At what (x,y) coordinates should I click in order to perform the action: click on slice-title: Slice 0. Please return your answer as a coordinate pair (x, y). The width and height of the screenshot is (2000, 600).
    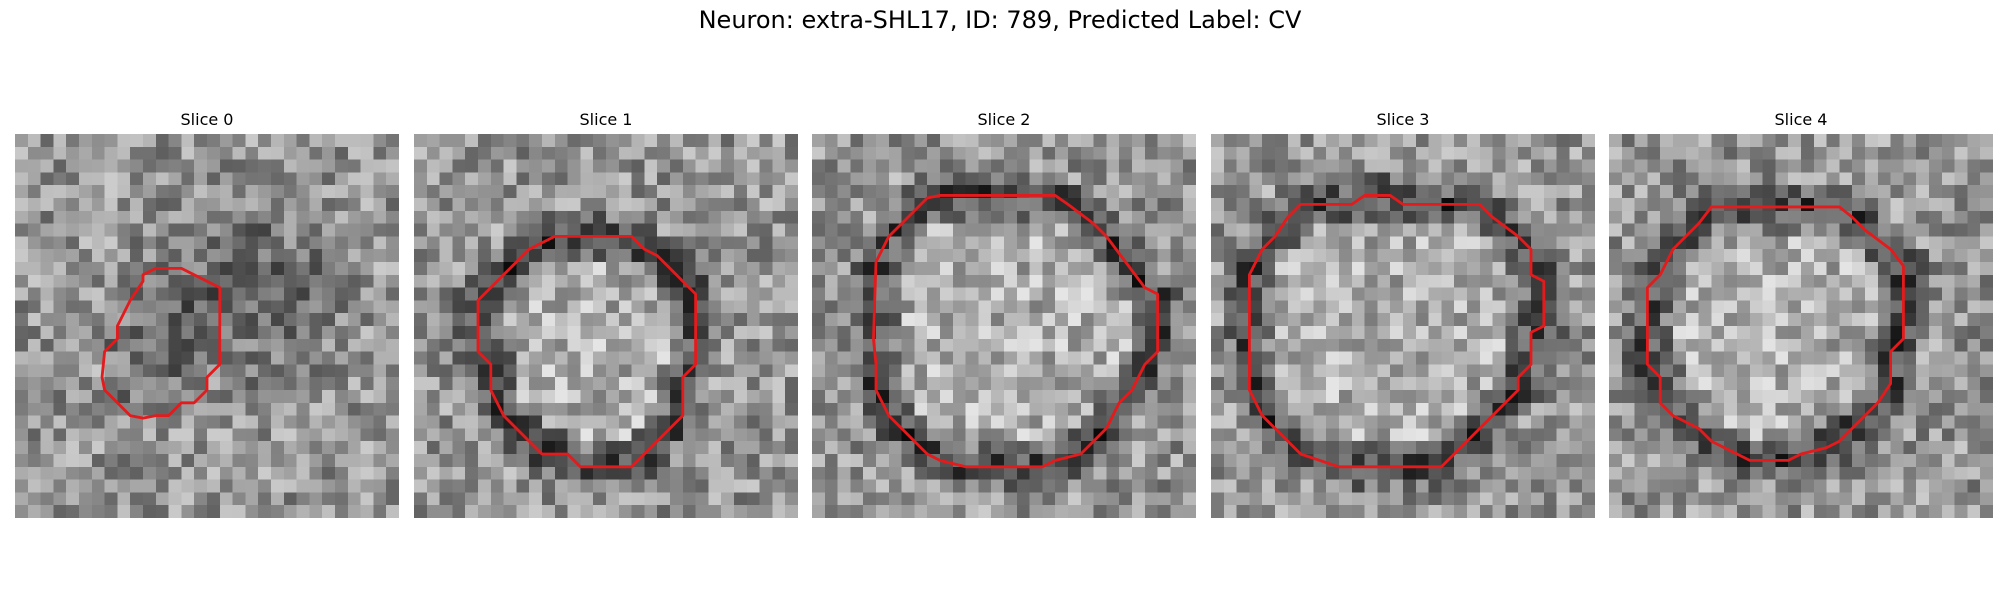
    Looking at the image, I should click on (207, 119).